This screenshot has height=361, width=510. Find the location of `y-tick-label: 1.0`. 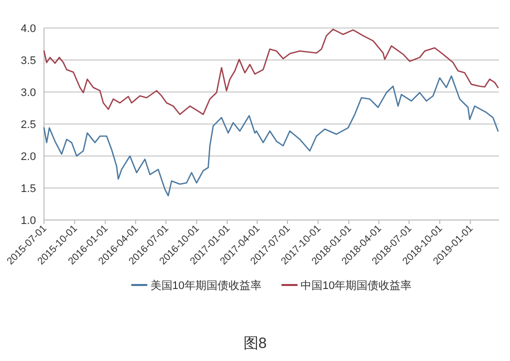

y-tick-label: 1.0 is located at coordinates (28, 221).